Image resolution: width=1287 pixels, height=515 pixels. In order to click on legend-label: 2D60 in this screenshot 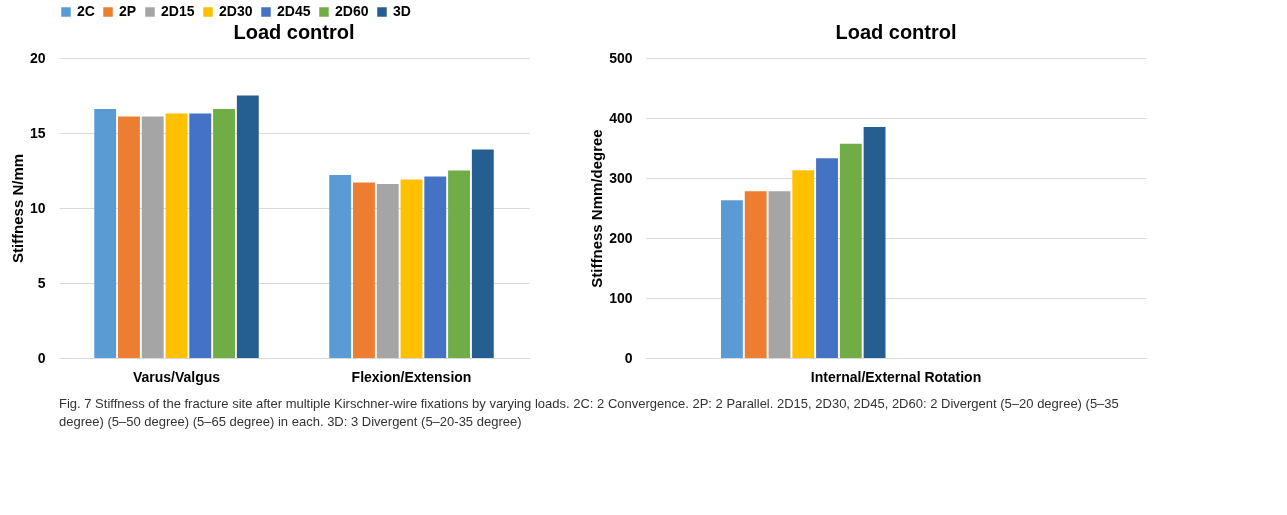, I will do `click(352, 11)`.